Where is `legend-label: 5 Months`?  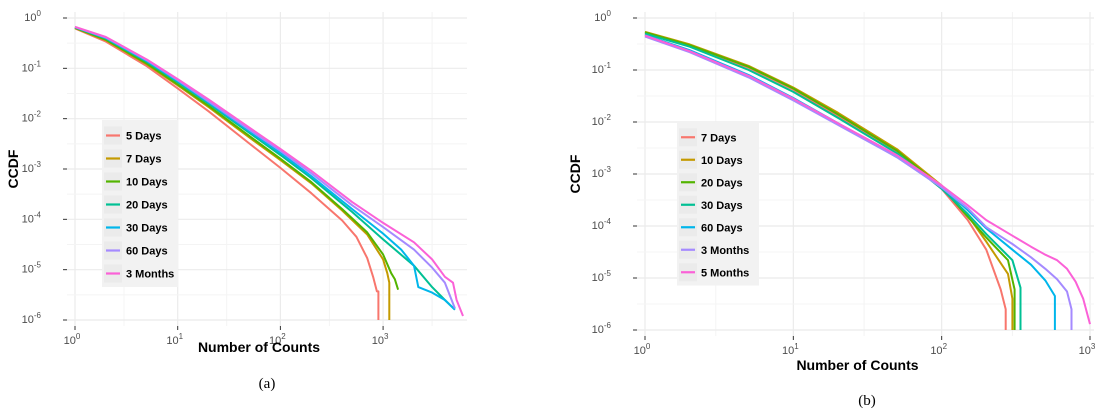
legend-label: 5 Months is located at coordinates (725, 273).